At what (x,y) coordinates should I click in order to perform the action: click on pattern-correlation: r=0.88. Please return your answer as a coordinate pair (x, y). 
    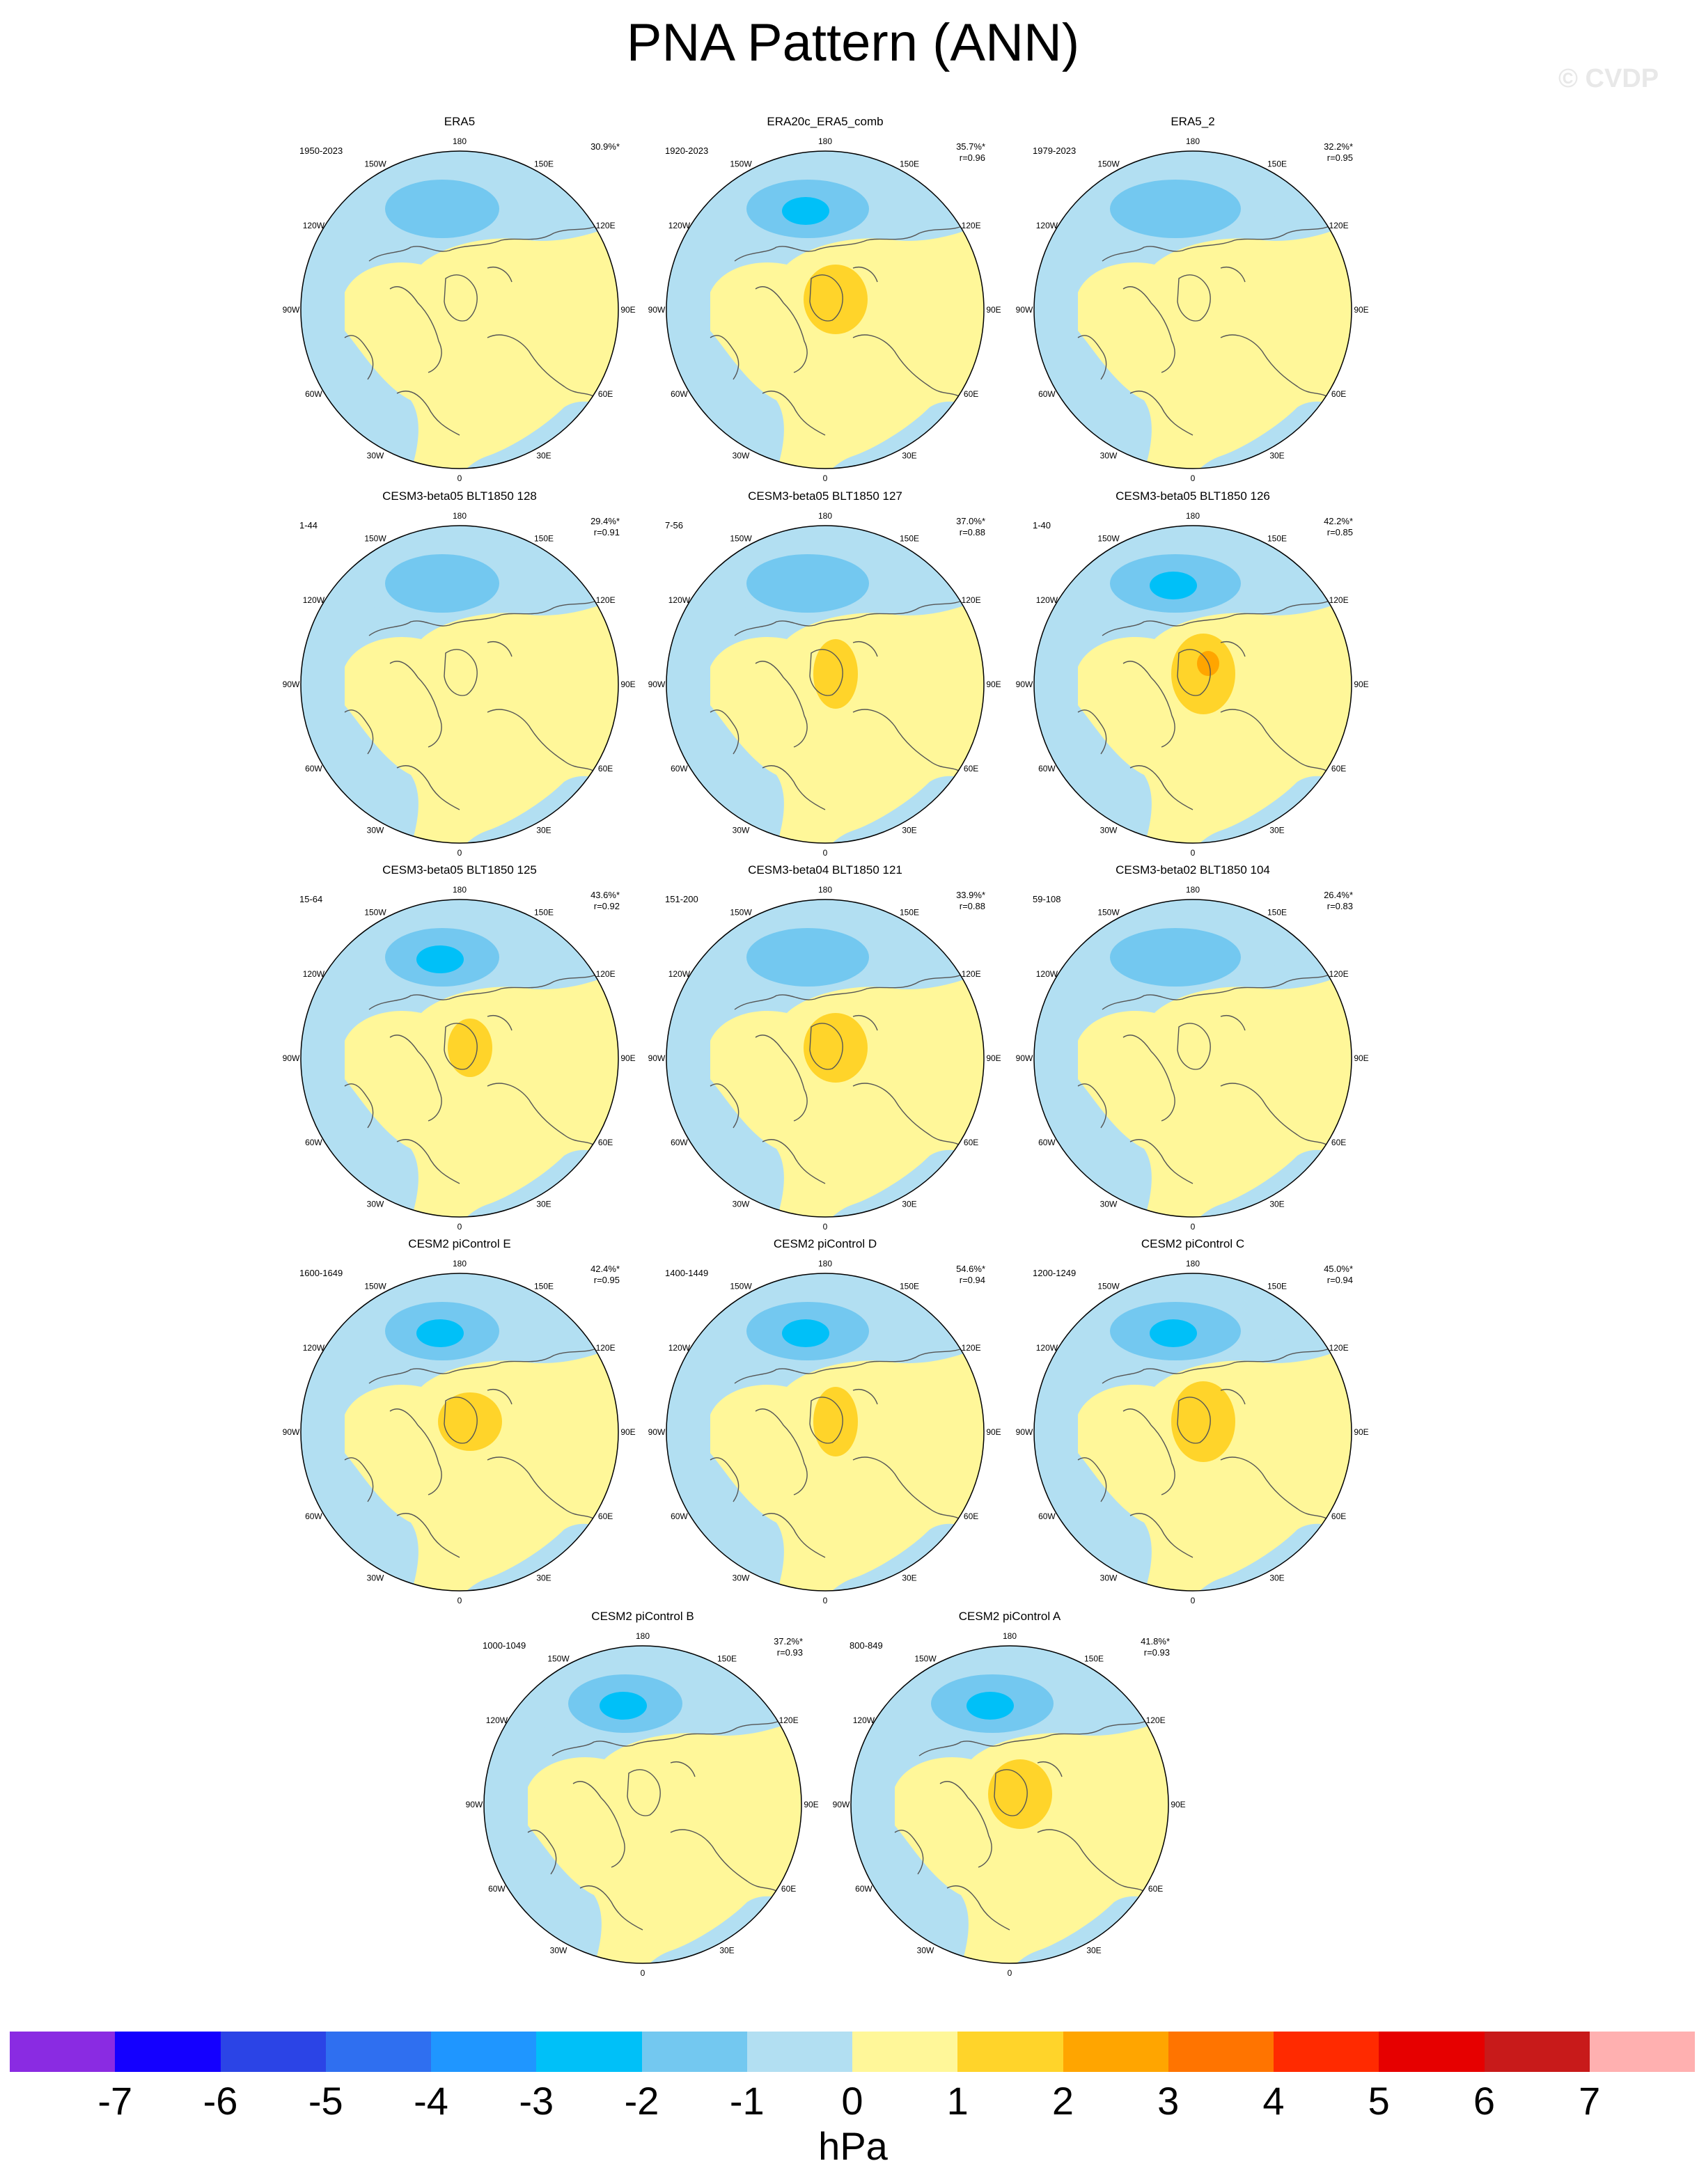
    Looking at the image, I should click on (972, 906).